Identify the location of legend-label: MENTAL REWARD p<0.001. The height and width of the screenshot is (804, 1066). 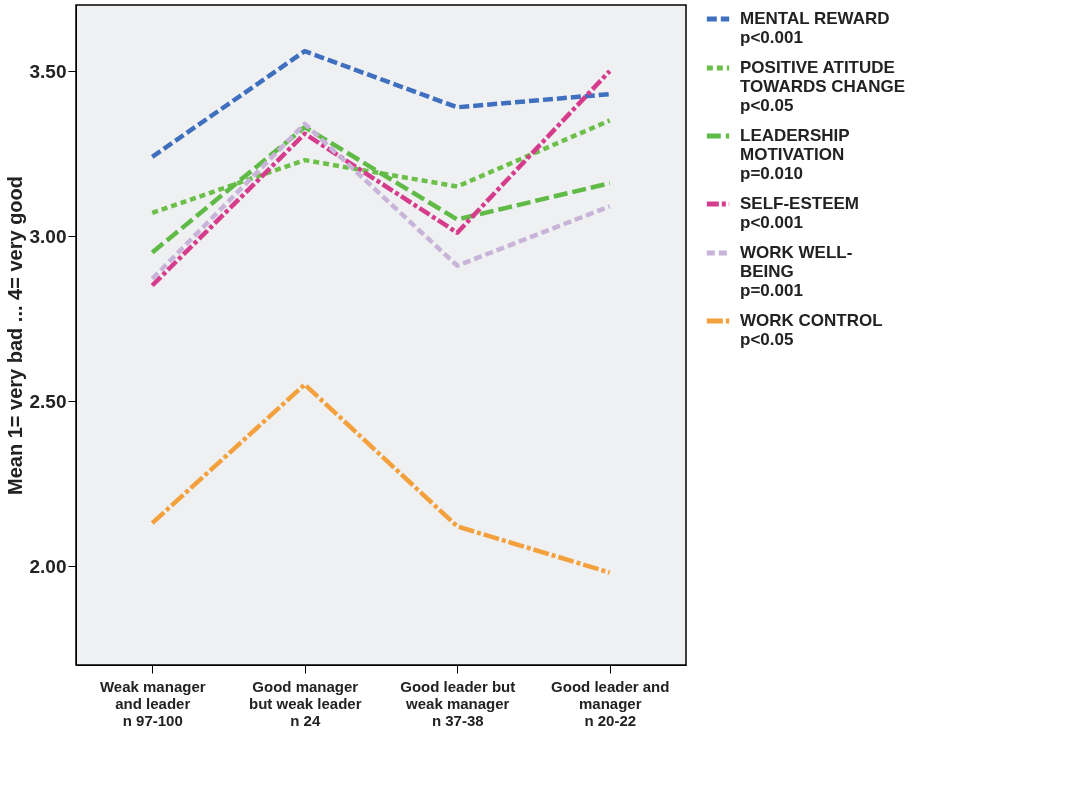
(815, 28).